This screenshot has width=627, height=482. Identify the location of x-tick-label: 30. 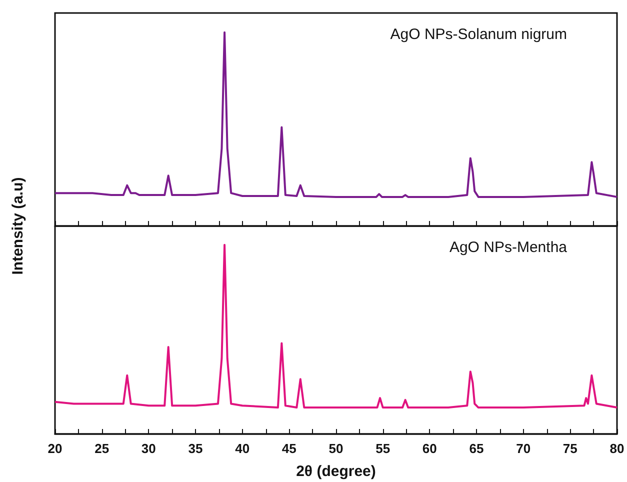
(148, 448).